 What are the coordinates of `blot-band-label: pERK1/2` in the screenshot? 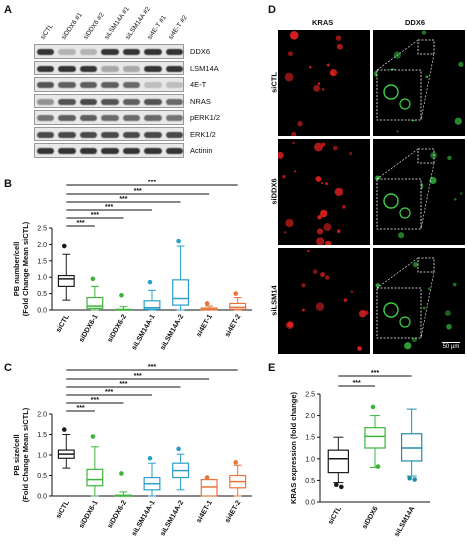 It's located at (205, 117).